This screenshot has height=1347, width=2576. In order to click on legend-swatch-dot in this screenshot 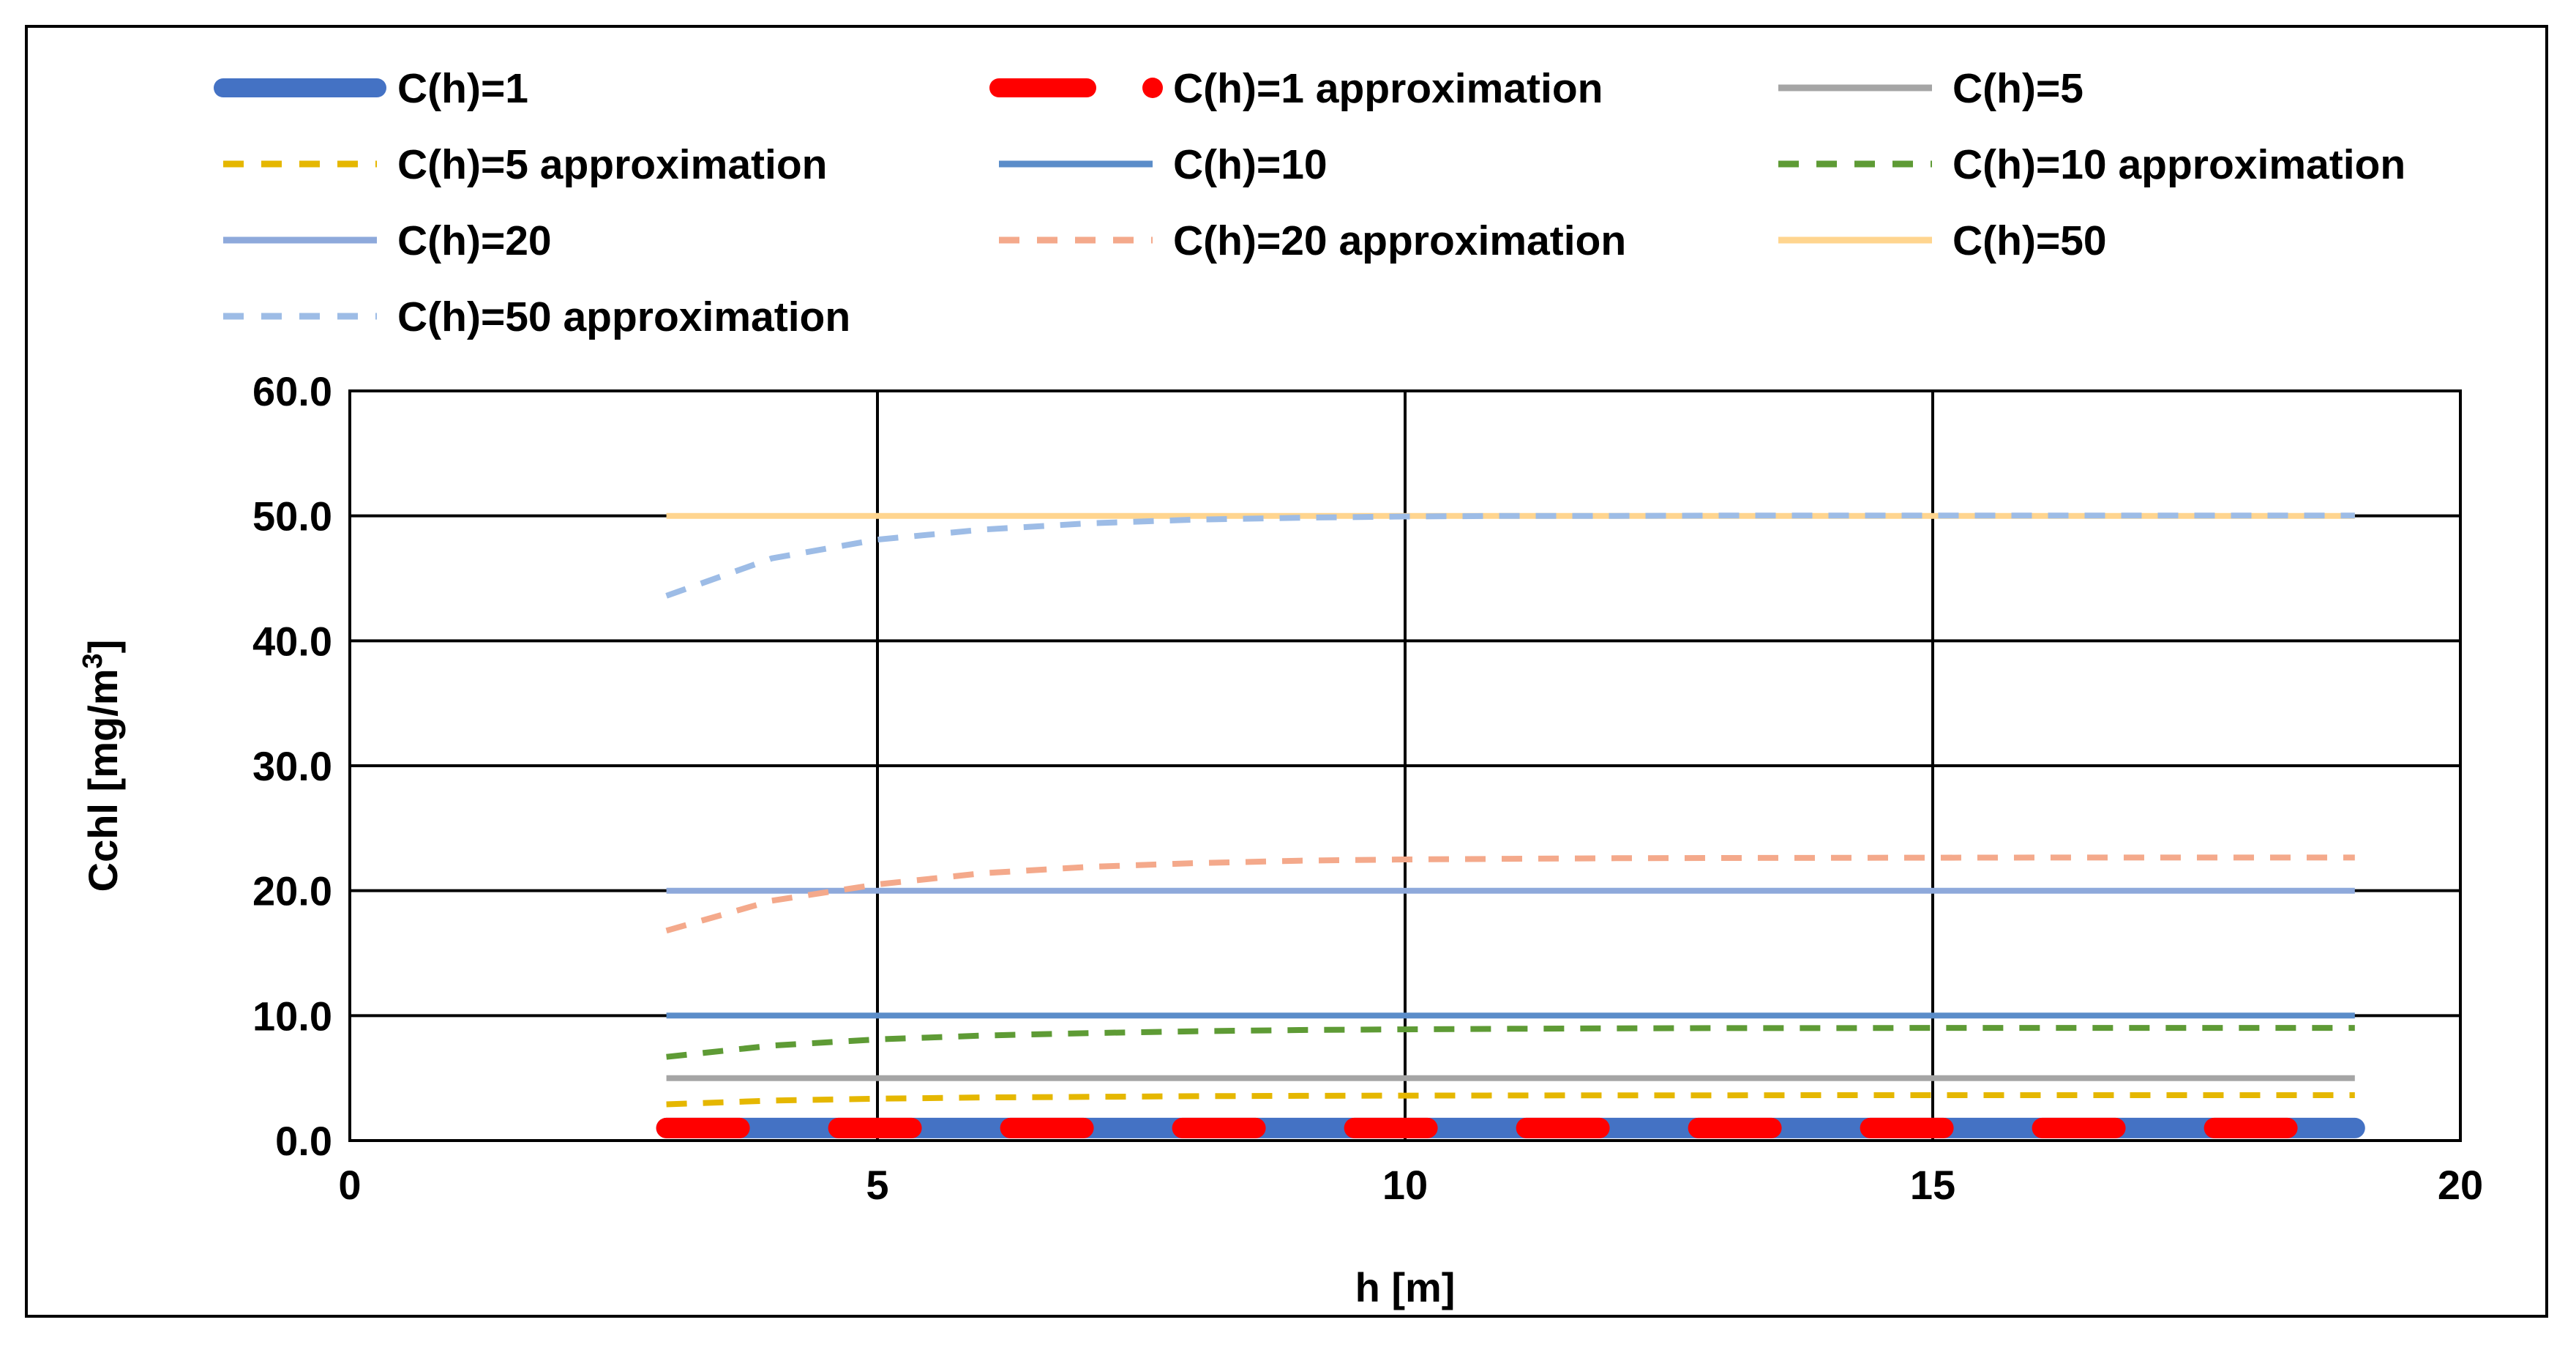, I will do `click(1152, 88)`.